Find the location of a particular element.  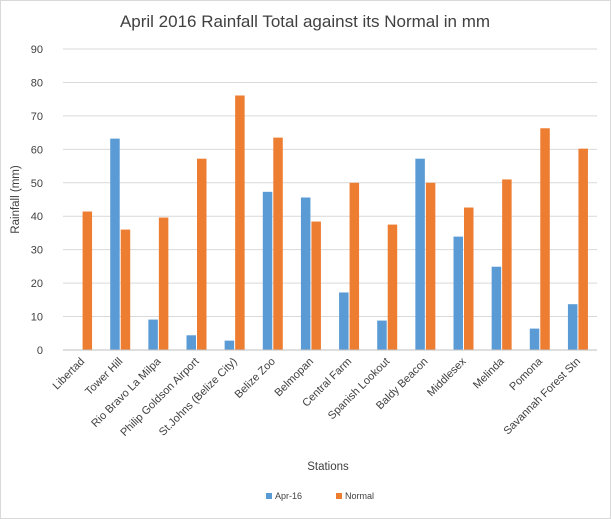

bar-normal-central-farm is located at coordinates (354, 266).